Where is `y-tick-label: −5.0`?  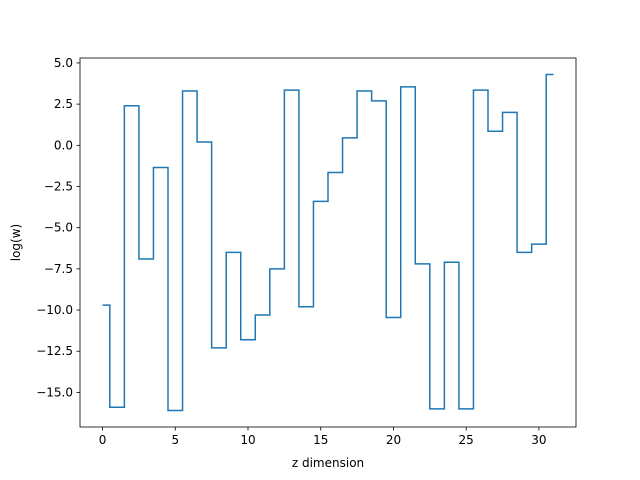 y-tick-label: −5.0 is located at coordinates (58, 228).